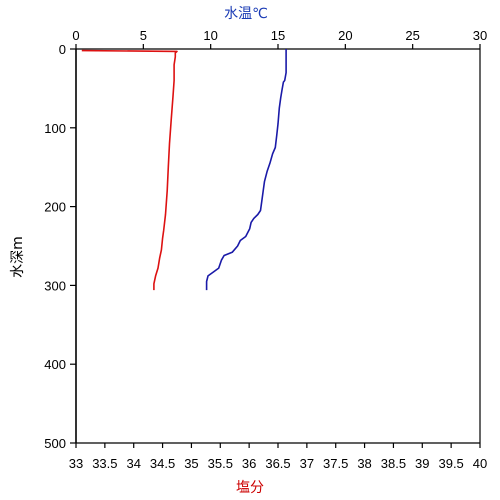  Describe the element at coordinates (162, 463) in the screenshot. I see `bottom-tick-label: 34.5` at that location.